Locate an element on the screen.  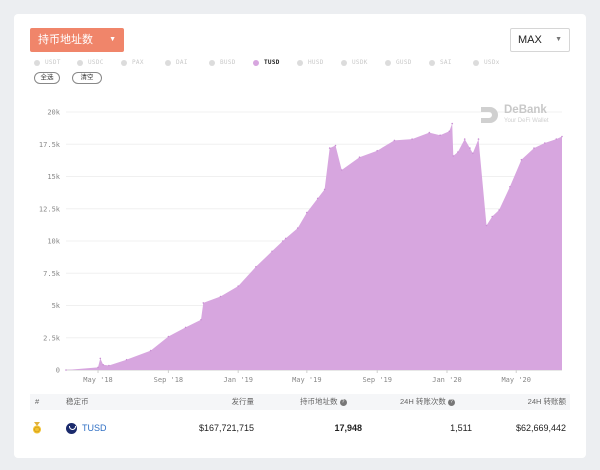
column-header-holders: 持币地址数? is located at coordinates (323, 402).